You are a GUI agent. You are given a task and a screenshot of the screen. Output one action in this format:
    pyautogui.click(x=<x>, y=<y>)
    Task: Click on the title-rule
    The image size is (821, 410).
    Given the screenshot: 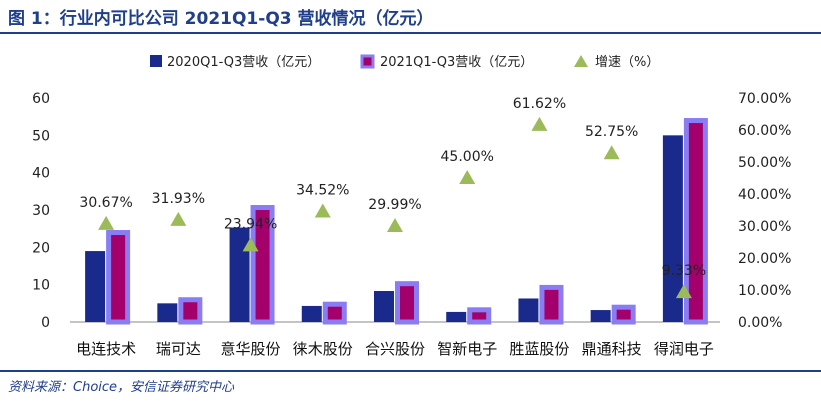 What is the action you would take?
    pyautogui.click(x=410, y=33)
    